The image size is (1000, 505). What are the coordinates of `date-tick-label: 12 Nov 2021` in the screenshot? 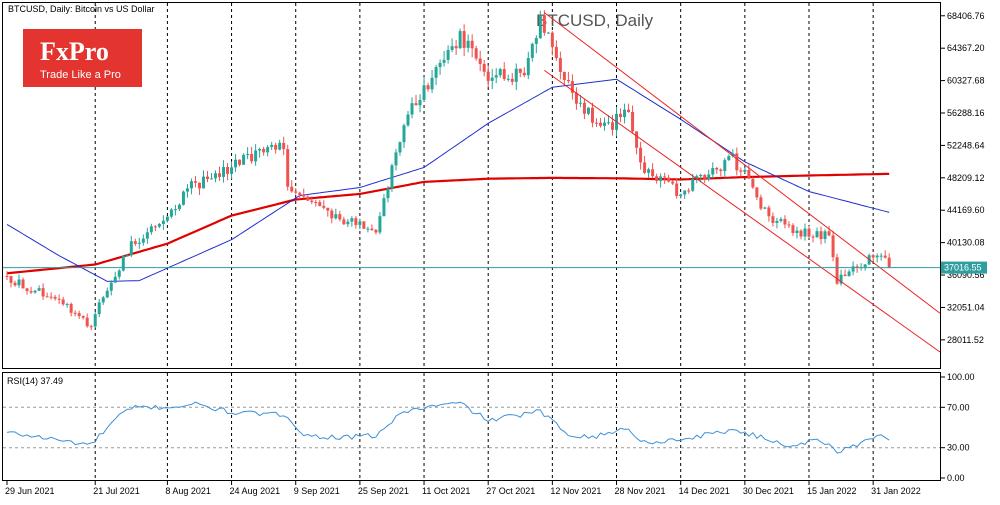 It's located at (575, 491).